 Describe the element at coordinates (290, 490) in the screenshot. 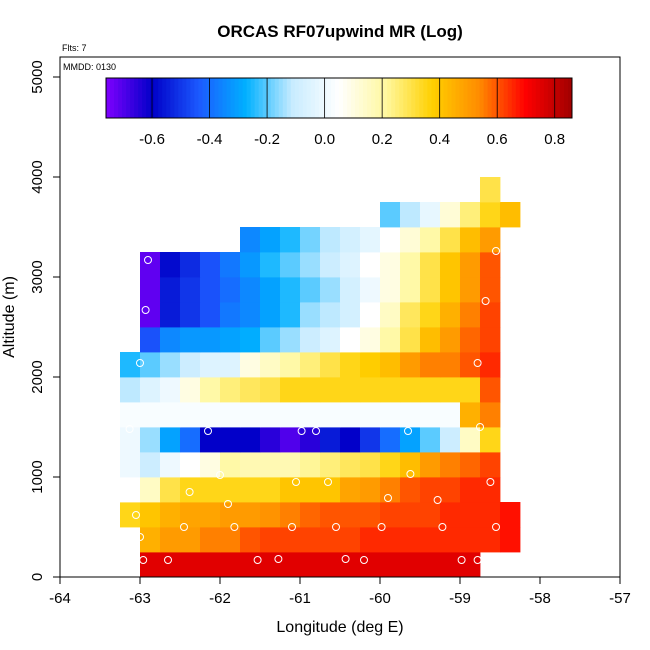

I see `heatmap-cell-r3-c8` at that location.